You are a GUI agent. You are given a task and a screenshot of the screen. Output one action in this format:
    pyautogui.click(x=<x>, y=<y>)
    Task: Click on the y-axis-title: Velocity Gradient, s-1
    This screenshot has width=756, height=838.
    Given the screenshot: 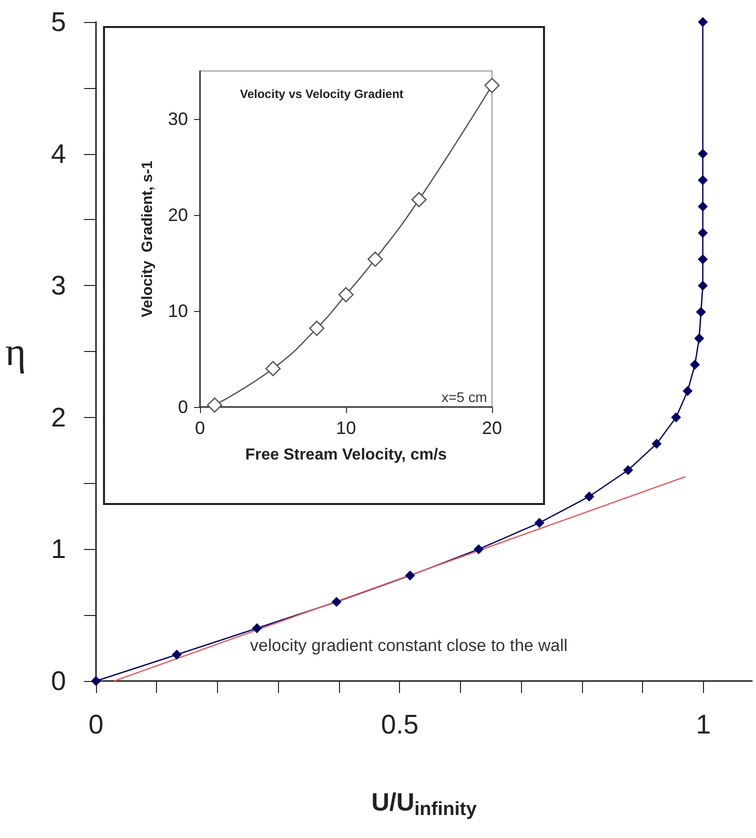 What is the action you would take?
    pyautogui.click(x=147, y=239)
    